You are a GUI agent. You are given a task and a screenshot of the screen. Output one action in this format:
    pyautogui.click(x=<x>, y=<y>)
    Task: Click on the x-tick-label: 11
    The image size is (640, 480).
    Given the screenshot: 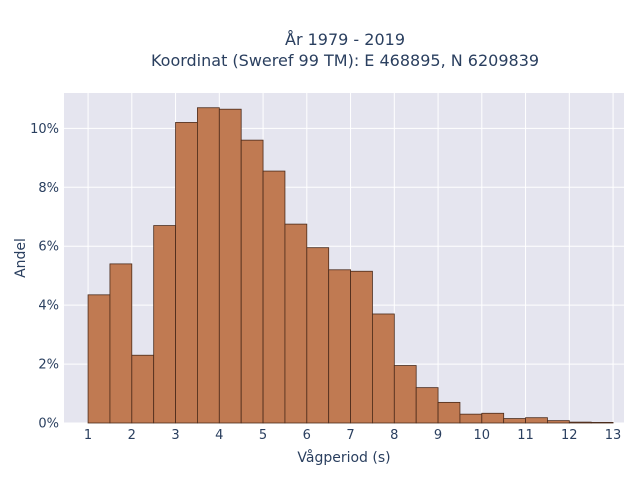 What is the action you would take?
    pyautogui.click(x=525, y=435)
    